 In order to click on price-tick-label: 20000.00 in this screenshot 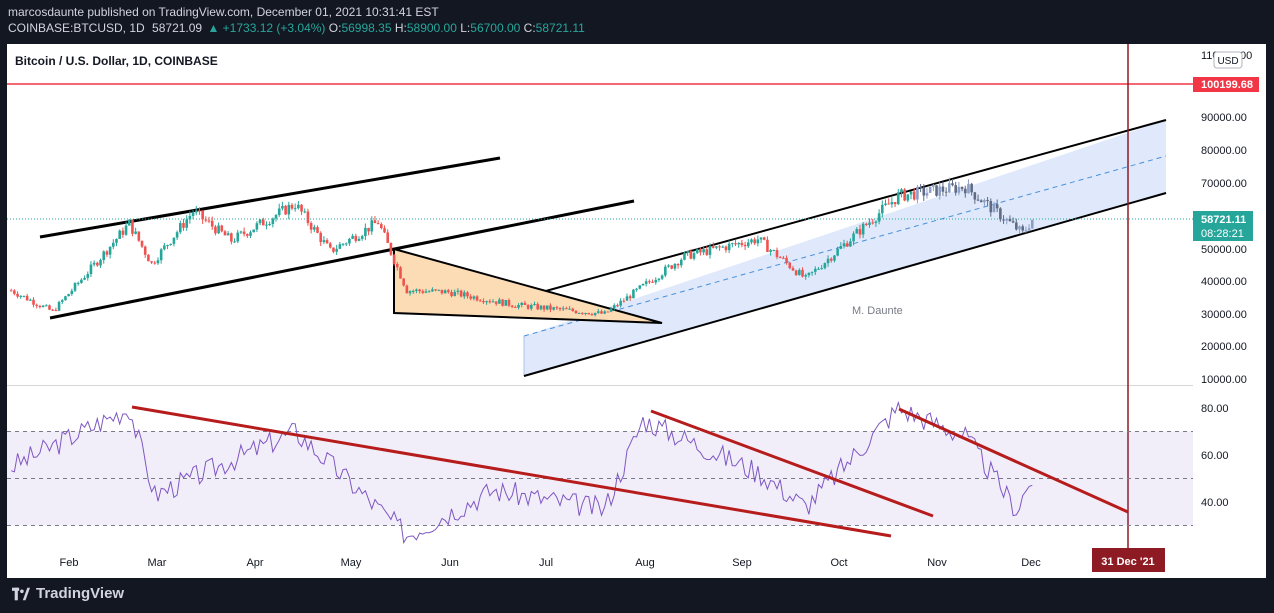, I will do `click(1224, 347)`.